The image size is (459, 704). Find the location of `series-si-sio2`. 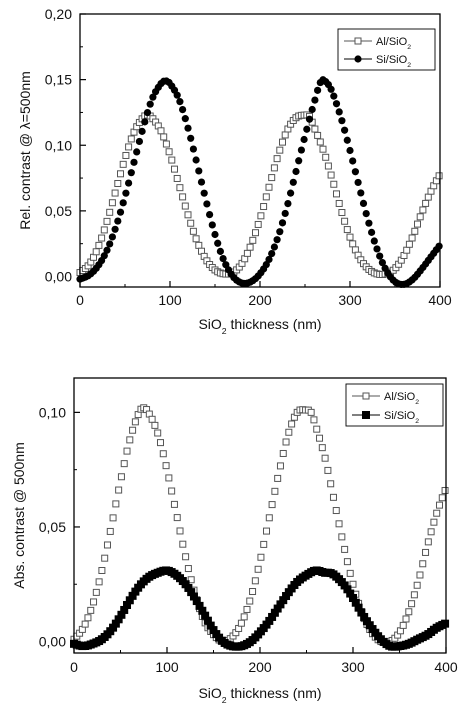

series-si-sio2 is located at coordinates (260, 608).